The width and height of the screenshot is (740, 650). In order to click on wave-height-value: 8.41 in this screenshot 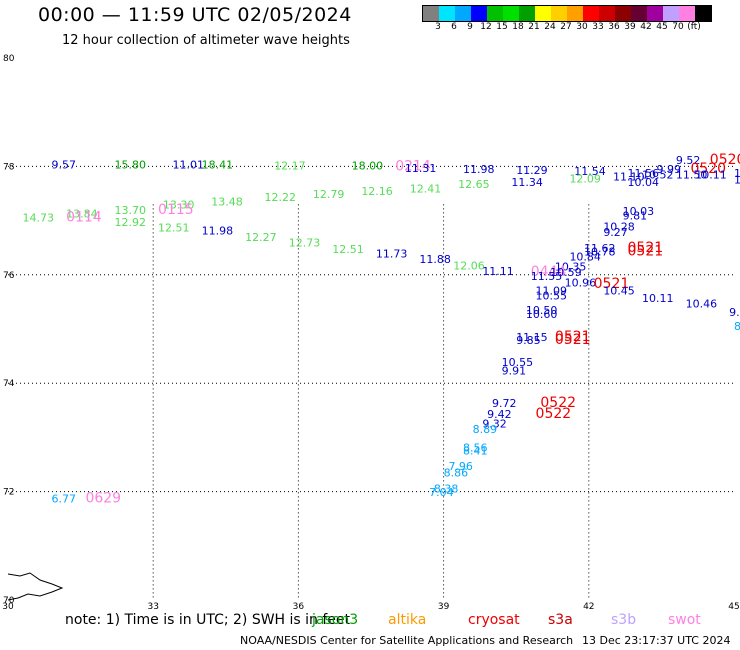, I will do `click(475, 451)`.